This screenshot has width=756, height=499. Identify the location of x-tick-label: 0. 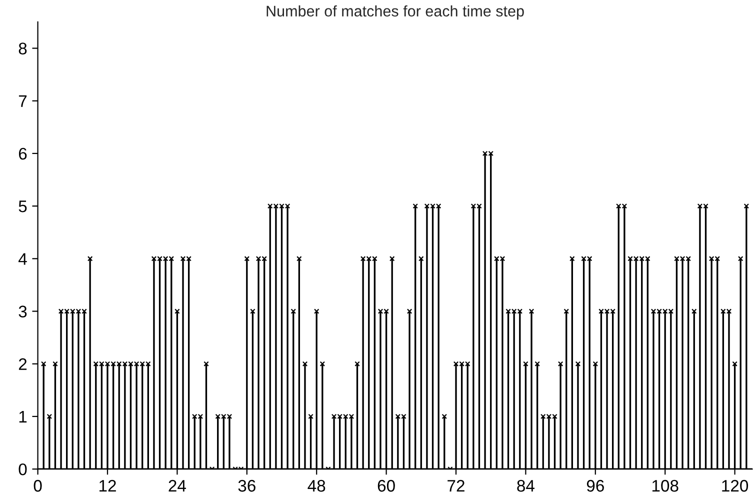
(38, 486).